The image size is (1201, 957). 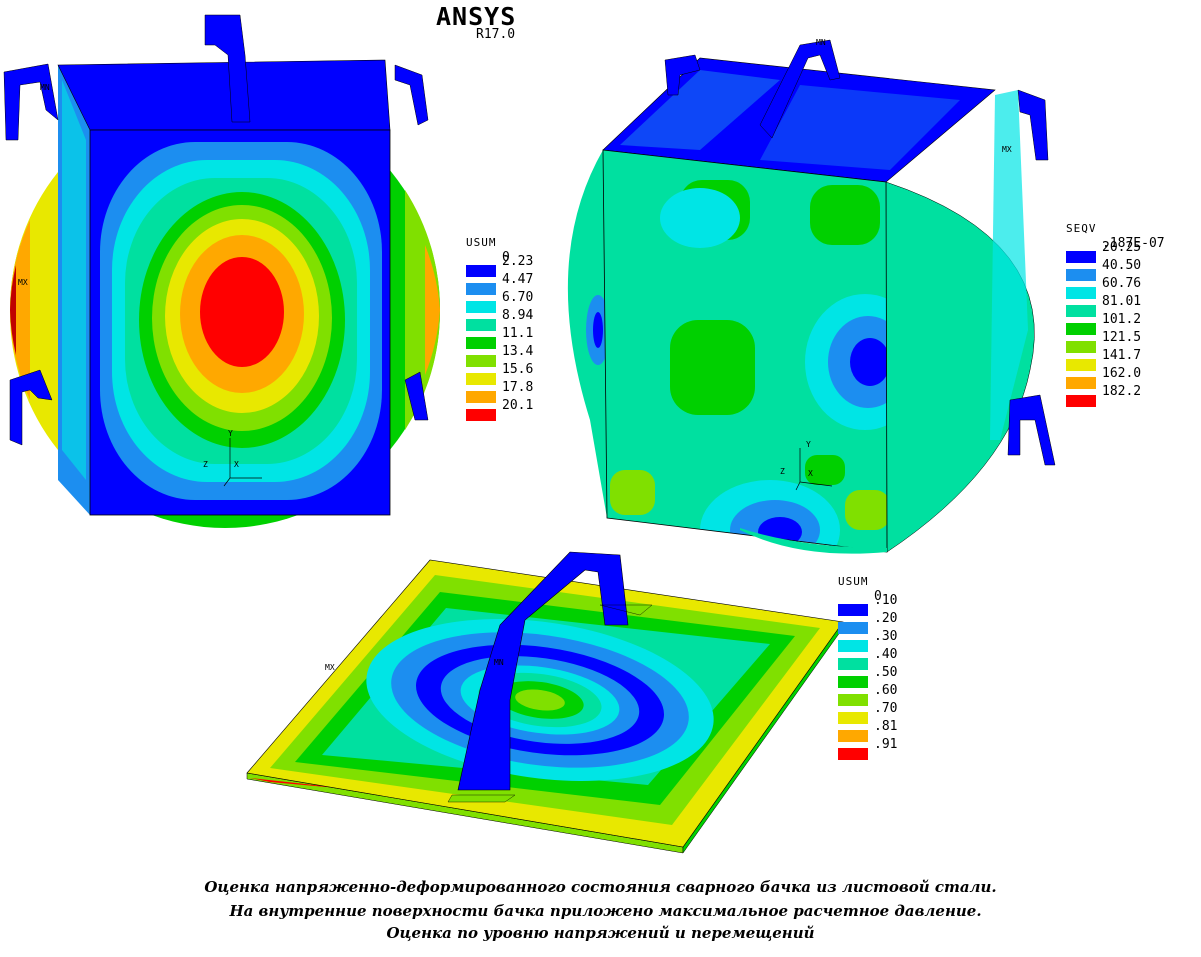 What do you see at coordinates (1122, 301) in the screenshot?
I see `legend-label: 81.01` at bounding box center [1122, 301].